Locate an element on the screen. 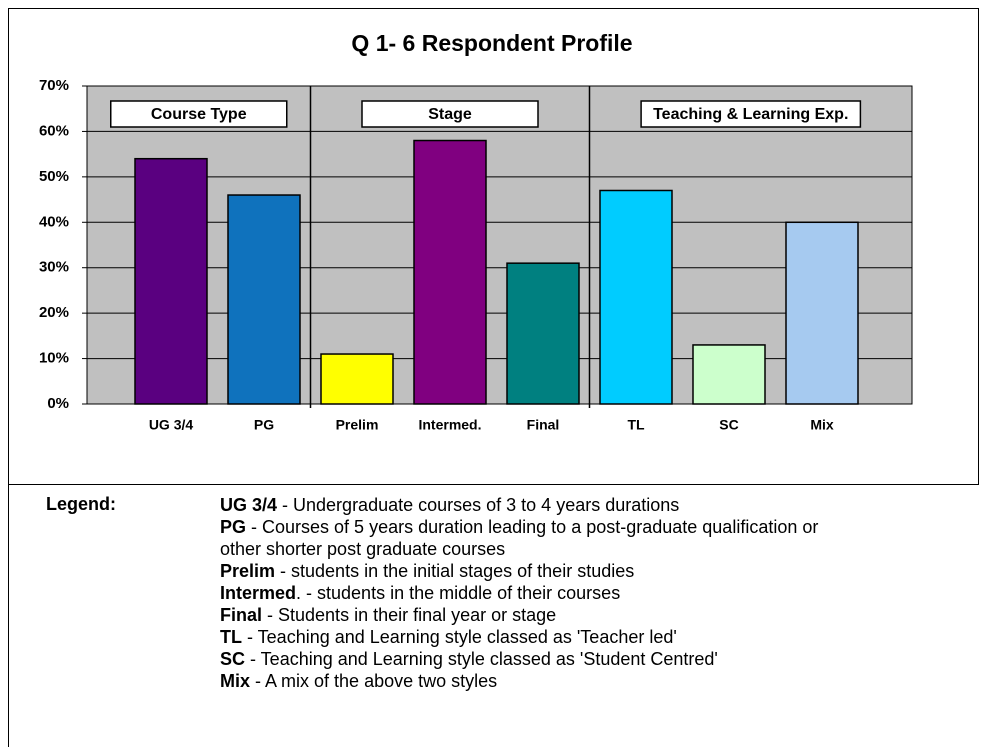 The height and width of the screenshot is (747, 987). legend-heading: Legend: is located at coordinates (81, 504).